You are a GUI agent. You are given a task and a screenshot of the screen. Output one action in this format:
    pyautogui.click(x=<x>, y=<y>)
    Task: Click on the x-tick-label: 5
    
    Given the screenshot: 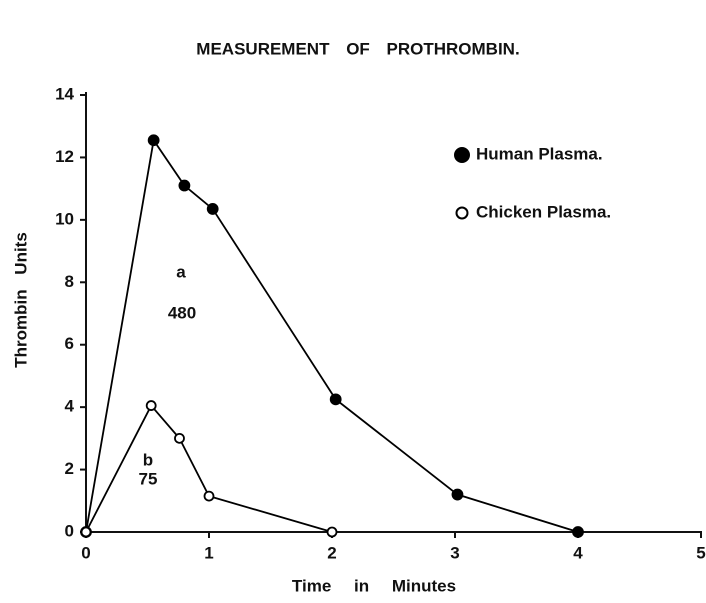 What is the action you would take?
    pyautogui.click(x=700, y=552)
    